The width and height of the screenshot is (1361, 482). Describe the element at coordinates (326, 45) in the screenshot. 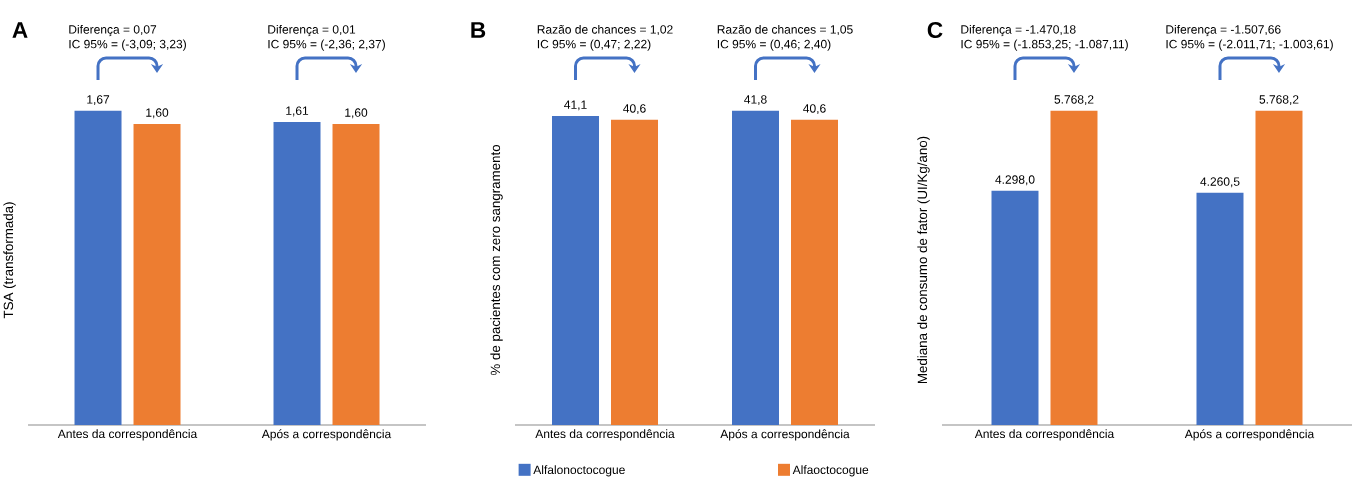

I see `text: IC 95% = (-2,36; 2,37)` at that location.